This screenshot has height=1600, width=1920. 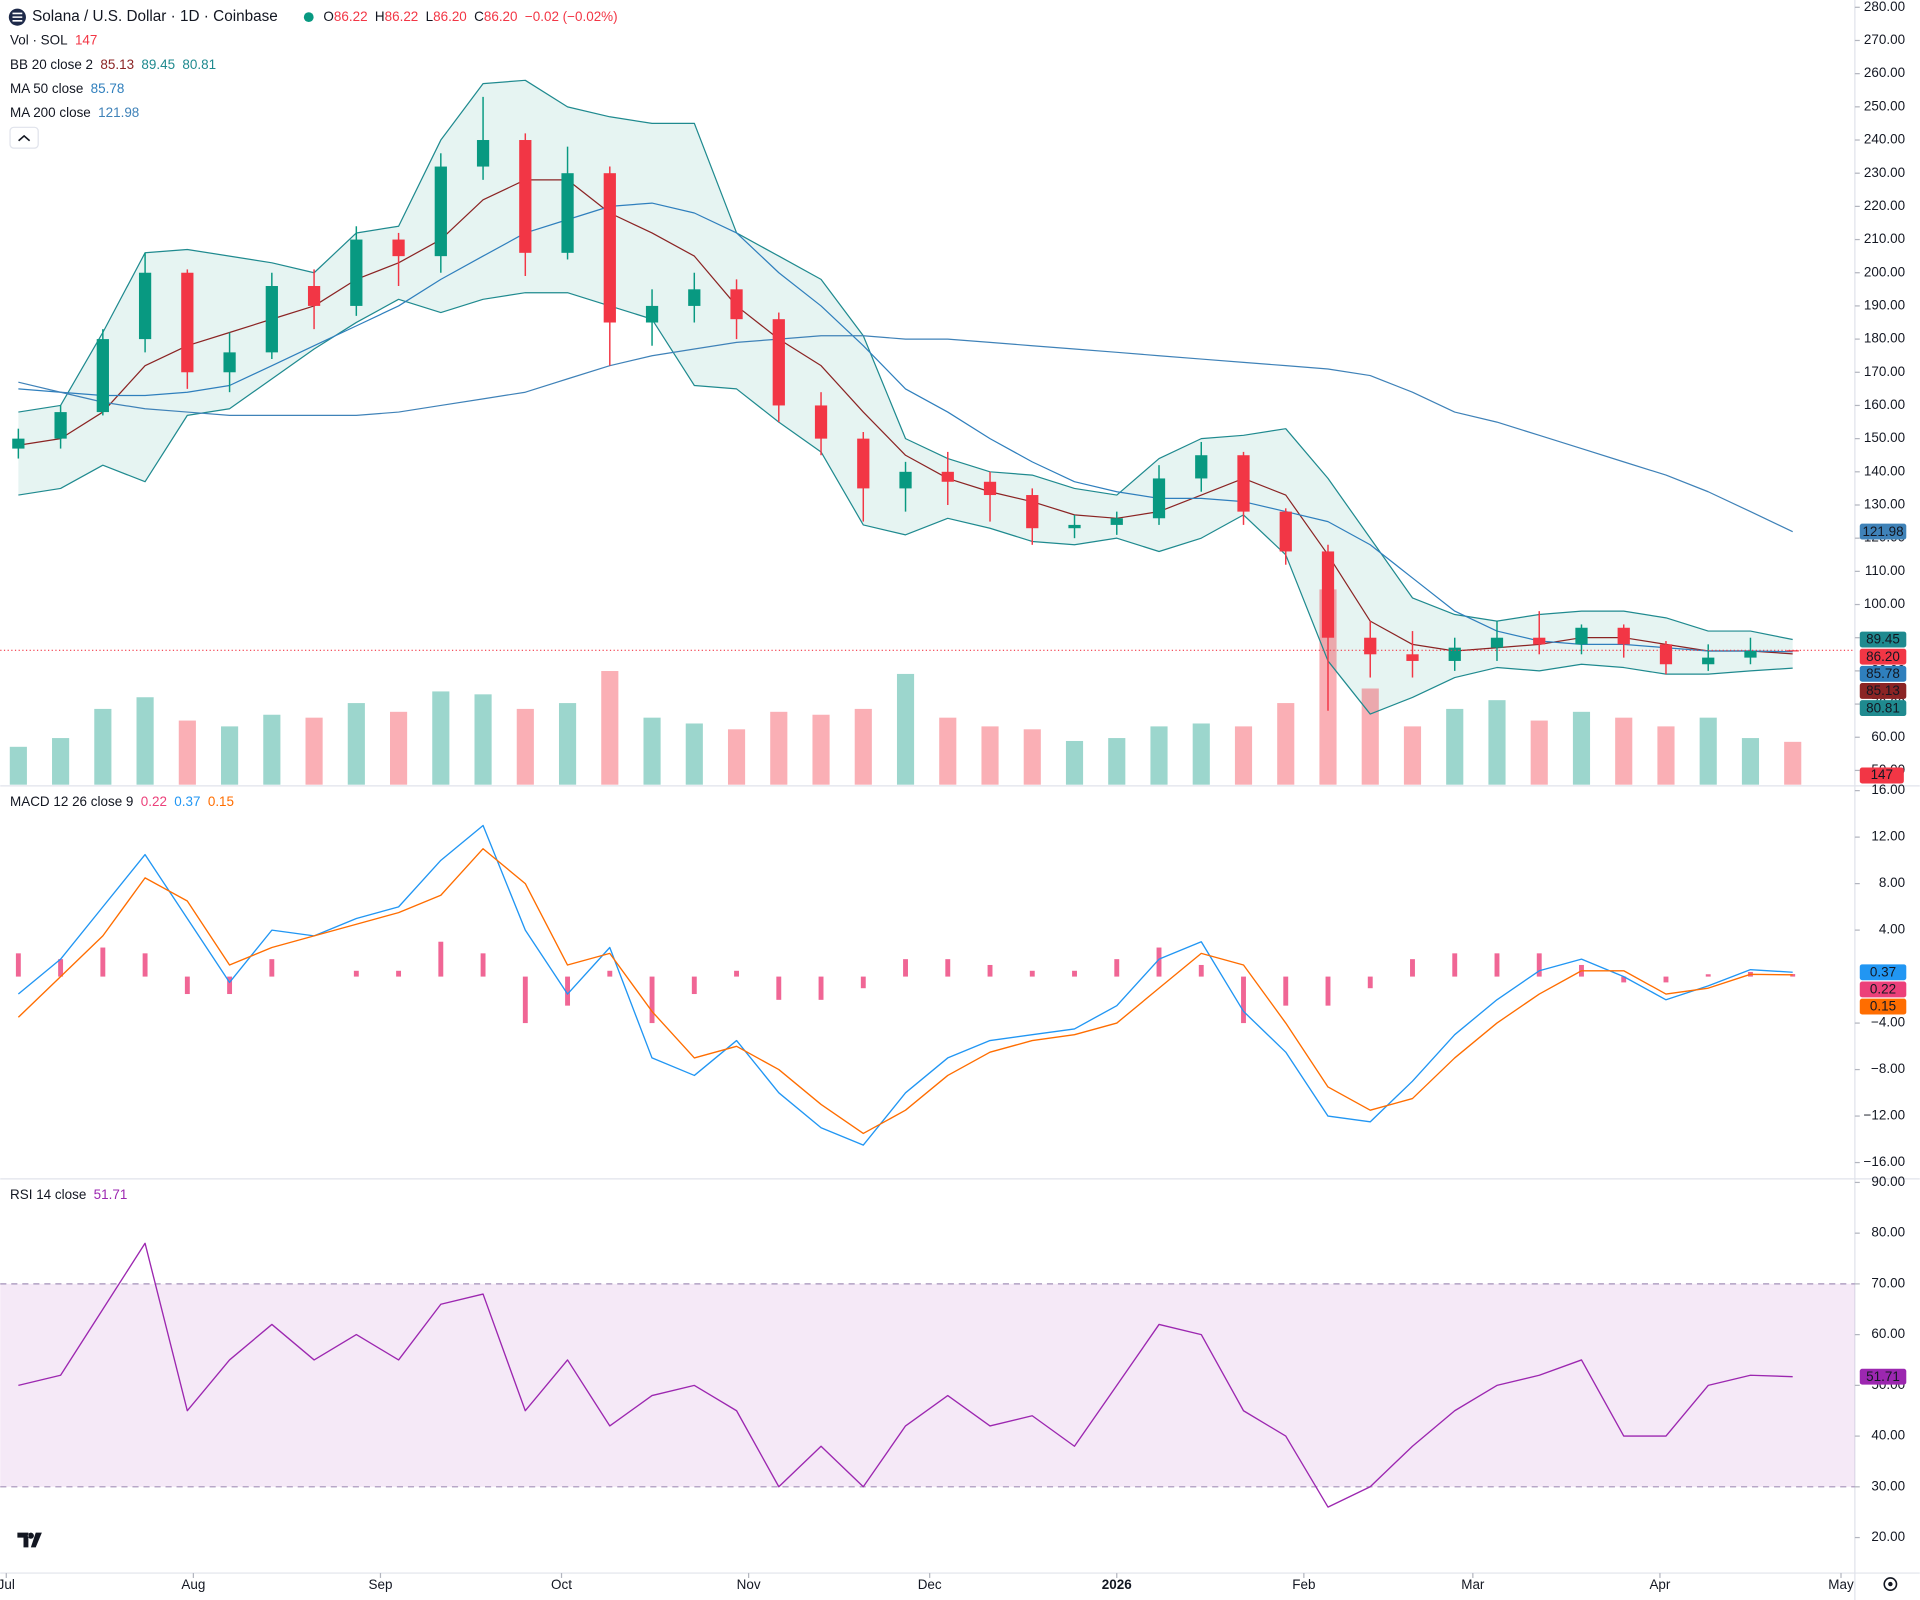 I want to click on price-badge-label: 86.20, so click(x=1883, y=656).